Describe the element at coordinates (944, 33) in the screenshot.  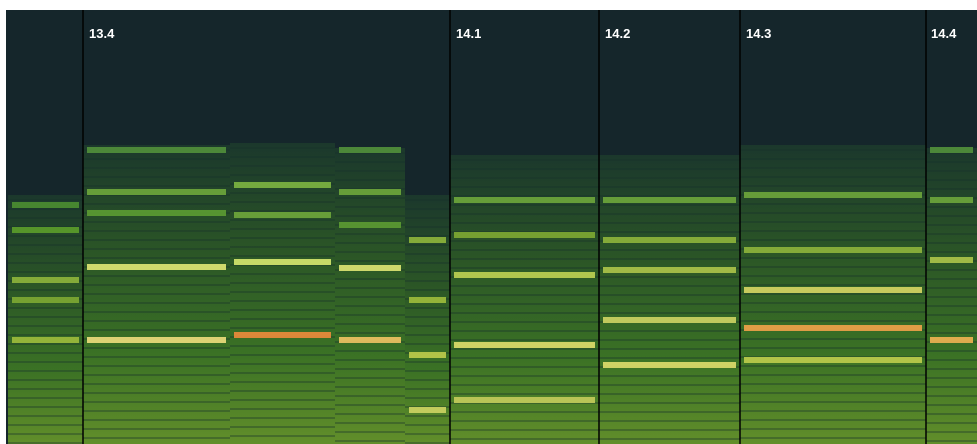
I see `marker-label: 14.4` at that location.